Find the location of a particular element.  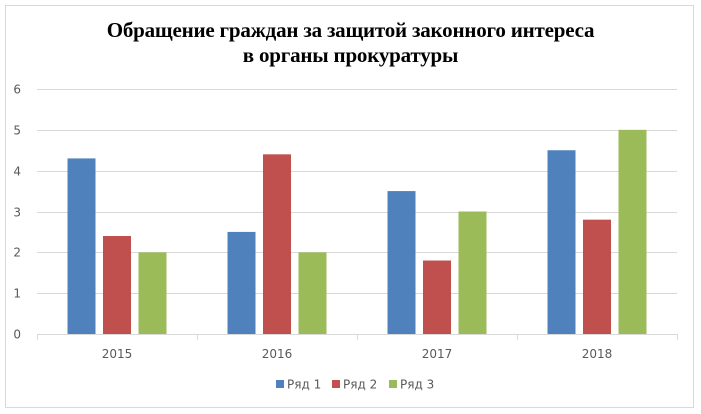

bar-1-2017 is located at coordinates (401, 262).